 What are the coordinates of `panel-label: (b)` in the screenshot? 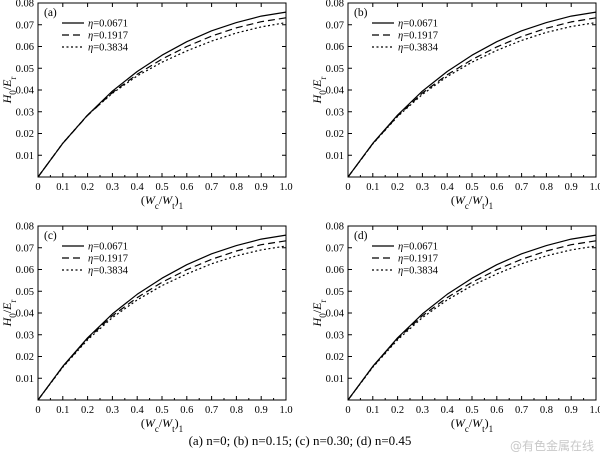 It's located at (361, 13).